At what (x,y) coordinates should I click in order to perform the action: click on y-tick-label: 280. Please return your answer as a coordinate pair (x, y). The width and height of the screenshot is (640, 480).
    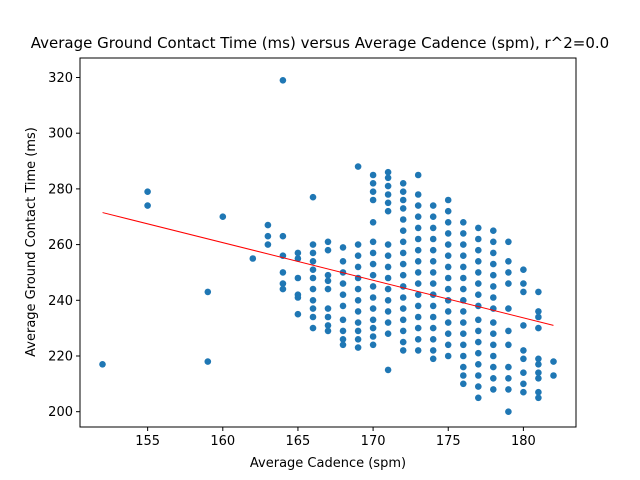
    Looking at the image, I should click on (60, 189).